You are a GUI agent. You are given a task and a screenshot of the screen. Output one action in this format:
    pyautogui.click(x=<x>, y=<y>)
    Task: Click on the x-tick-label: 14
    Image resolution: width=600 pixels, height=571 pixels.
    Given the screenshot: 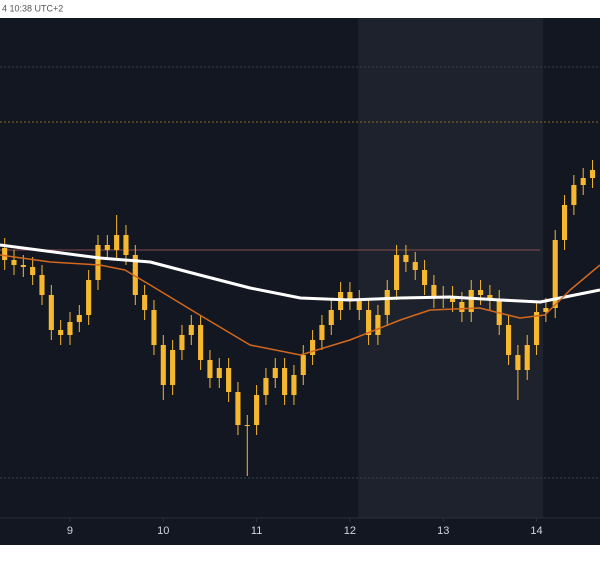 What is the action you would take?
    pyautogui.click(x=536, y=531)
    